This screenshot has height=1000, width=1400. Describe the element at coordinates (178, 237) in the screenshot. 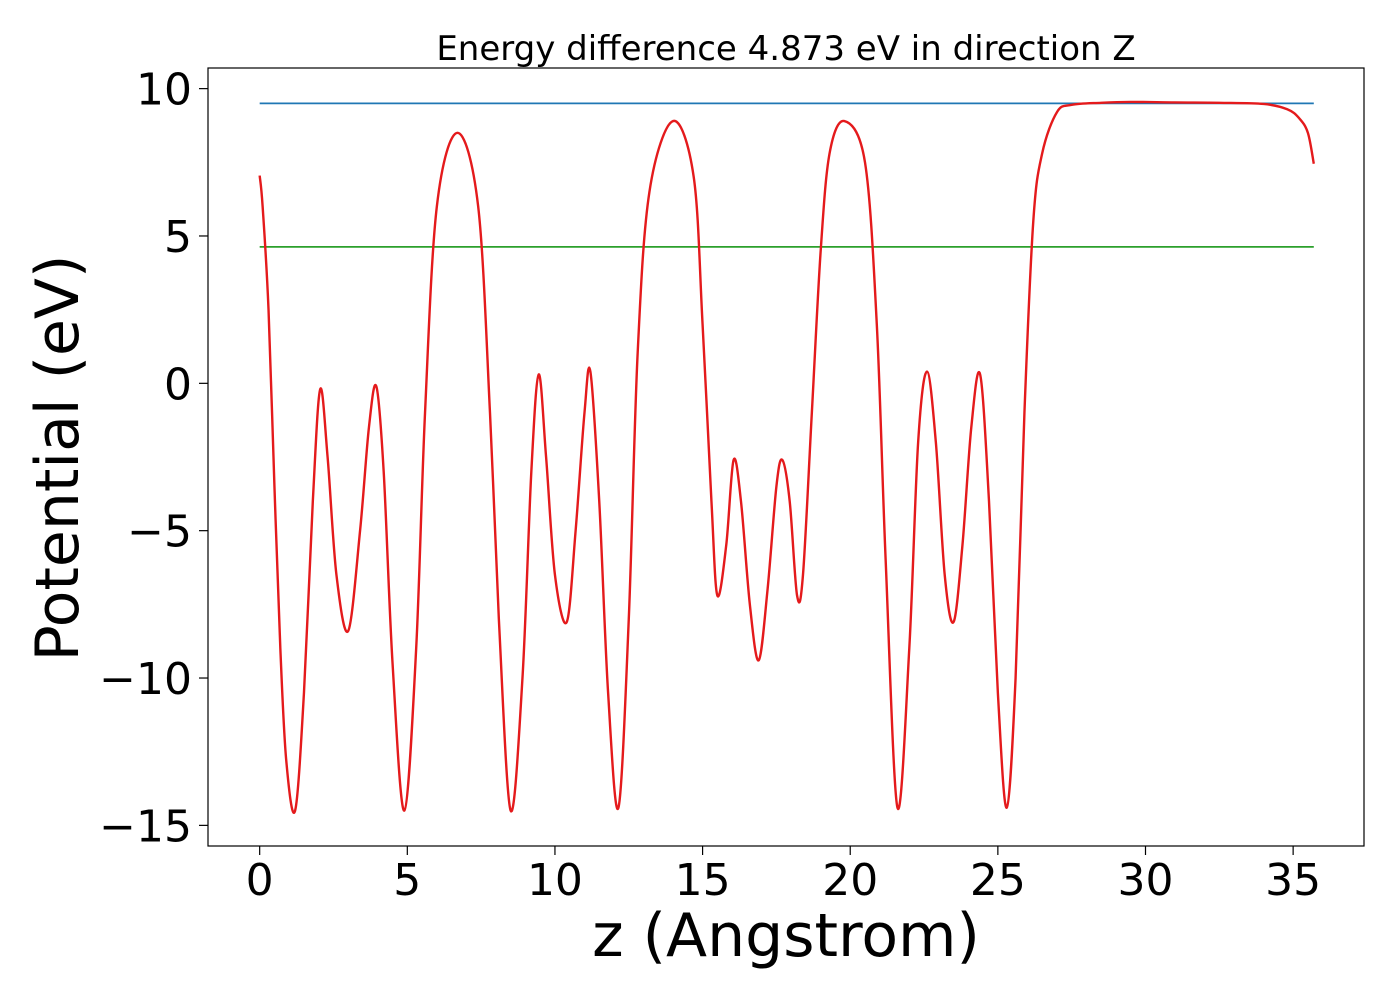

I see `y-tick-label: 5` at that location.